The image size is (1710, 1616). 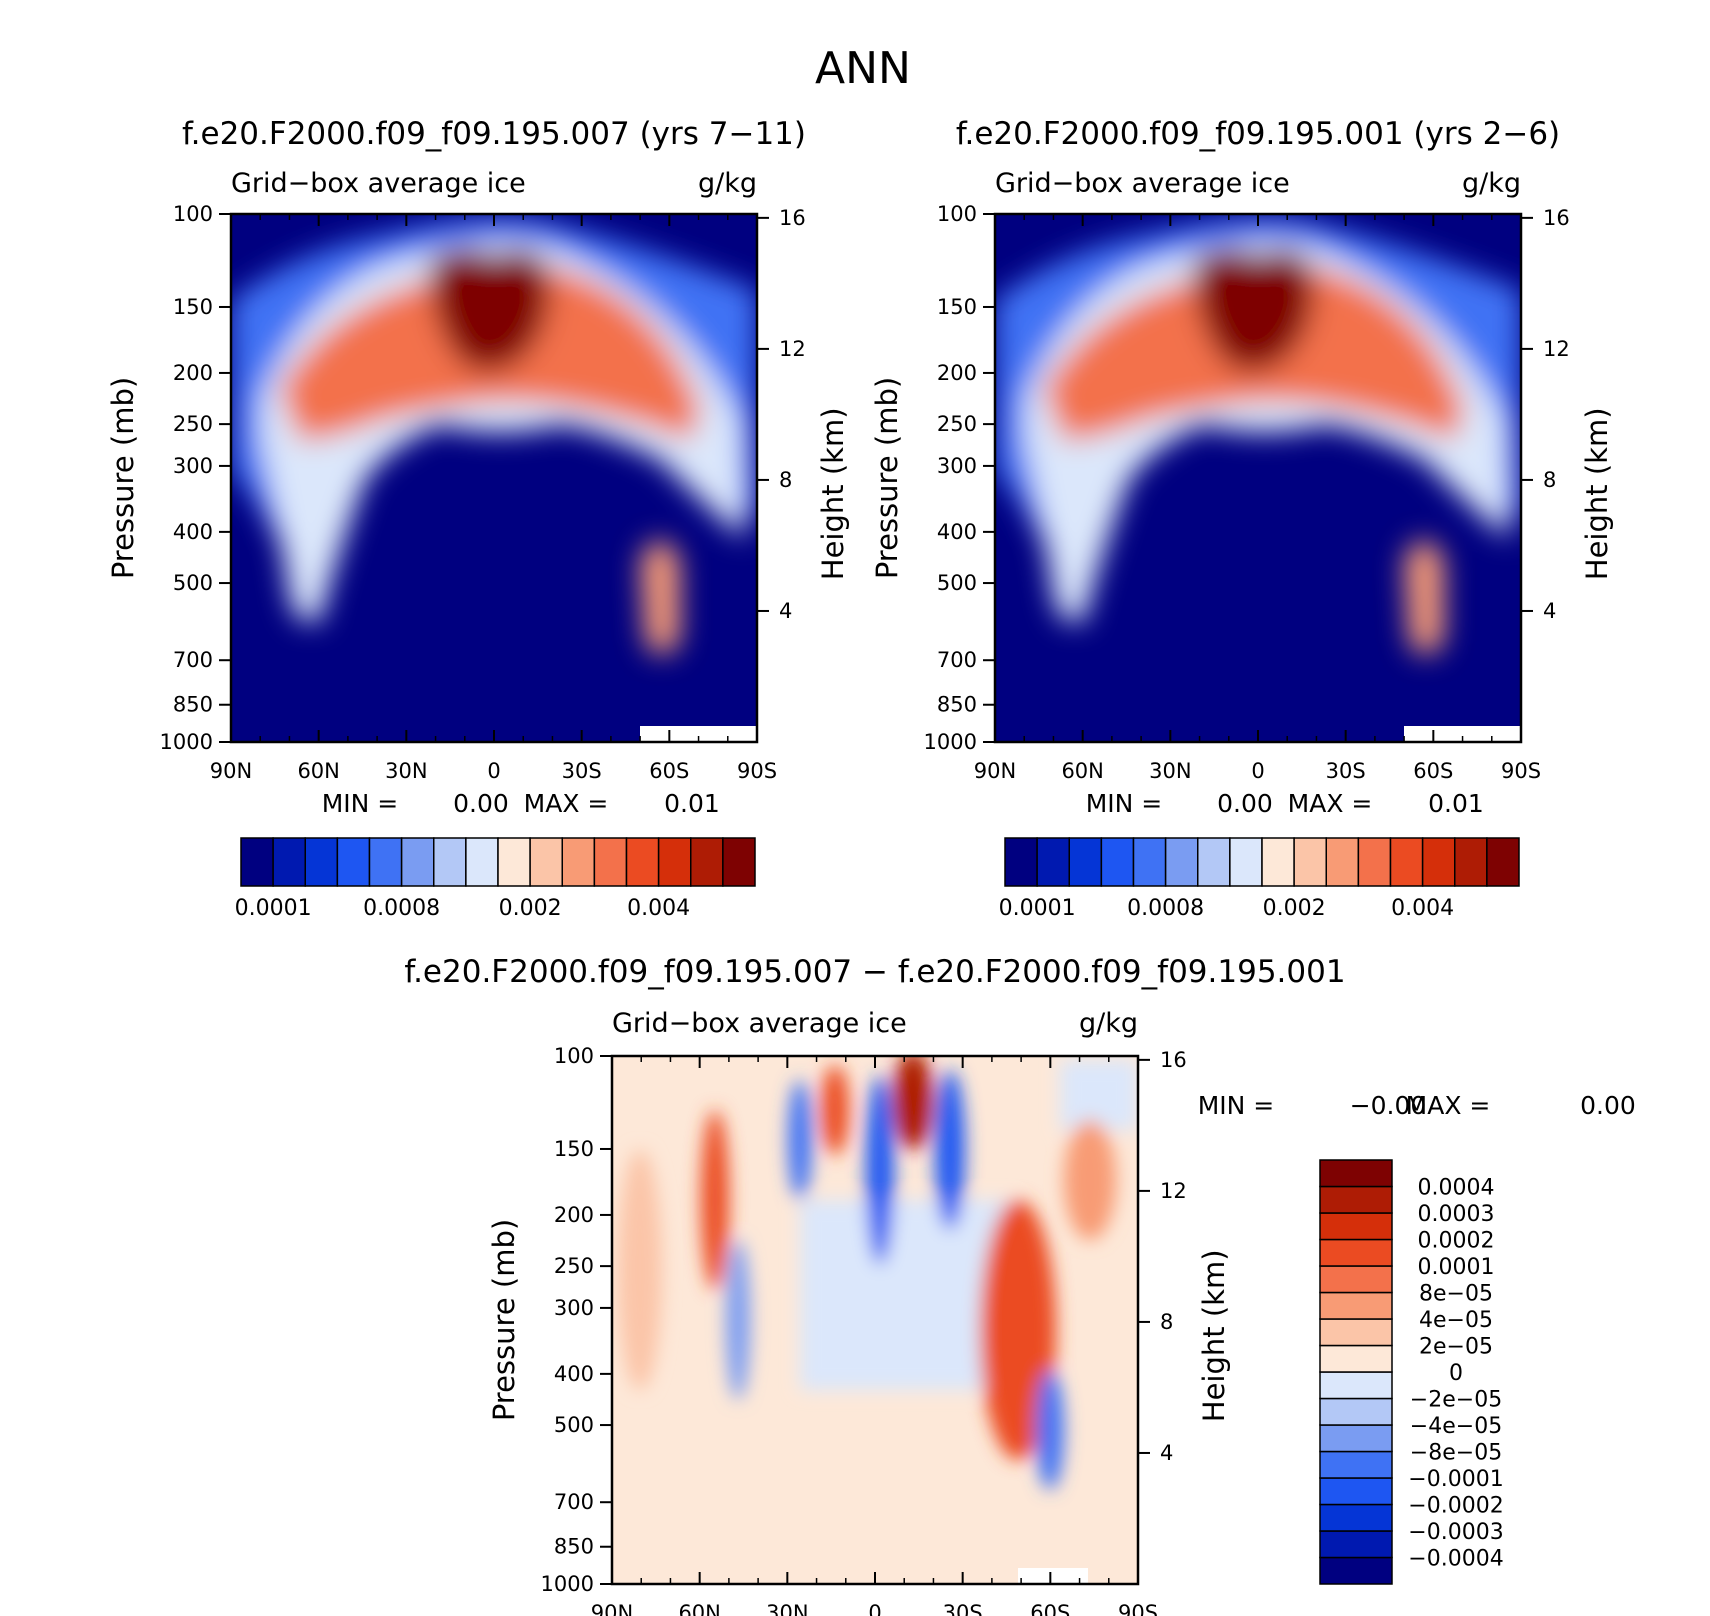 What do you see at coordinates (1456, 1241) in the screenshot?
I see `colorbar-label: 0.0002` at bounding box center [1456, 1241].